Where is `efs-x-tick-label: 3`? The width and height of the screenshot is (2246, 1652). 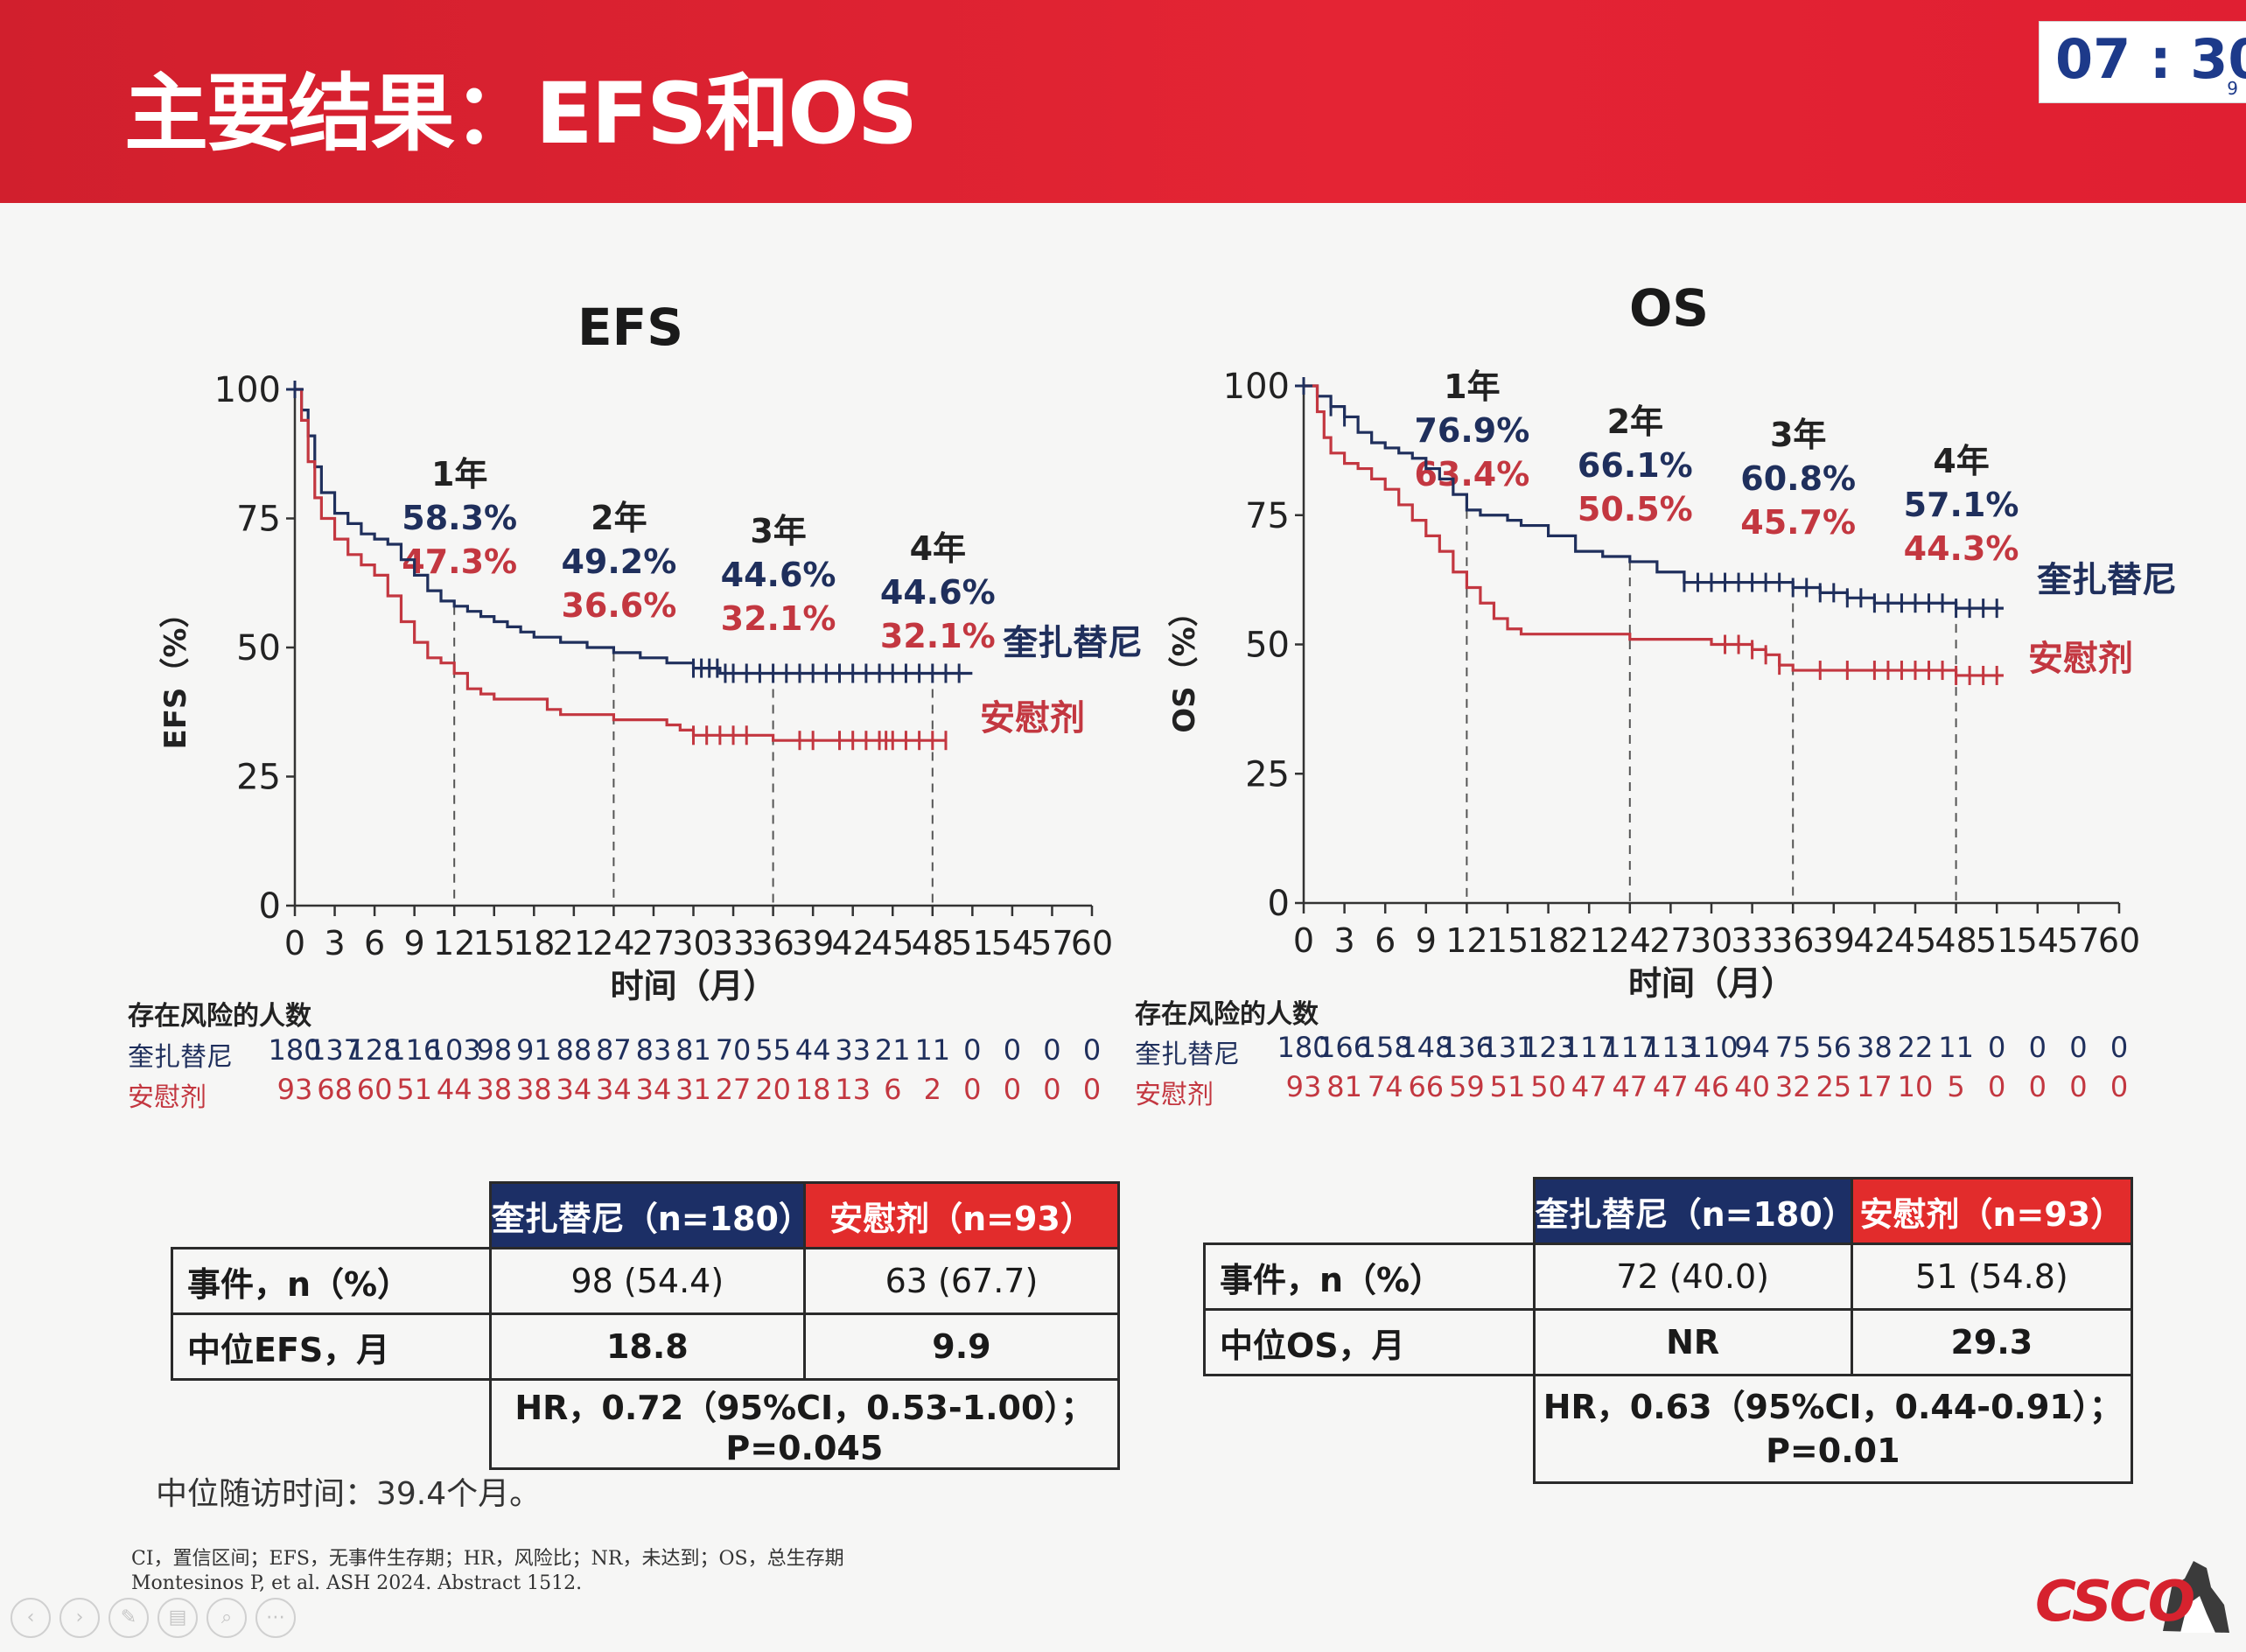 efs-x-tick-label: 3 is located at coordinates (334, 943).